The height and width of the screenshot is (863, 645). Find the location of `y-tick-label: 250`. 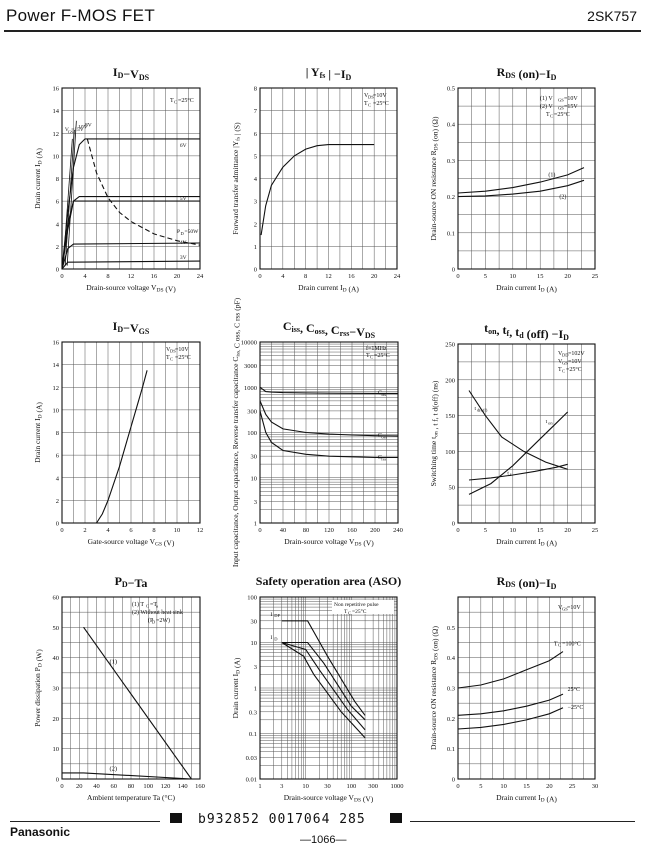

y-tick-label: 250 is located at coordinates (450, 345).